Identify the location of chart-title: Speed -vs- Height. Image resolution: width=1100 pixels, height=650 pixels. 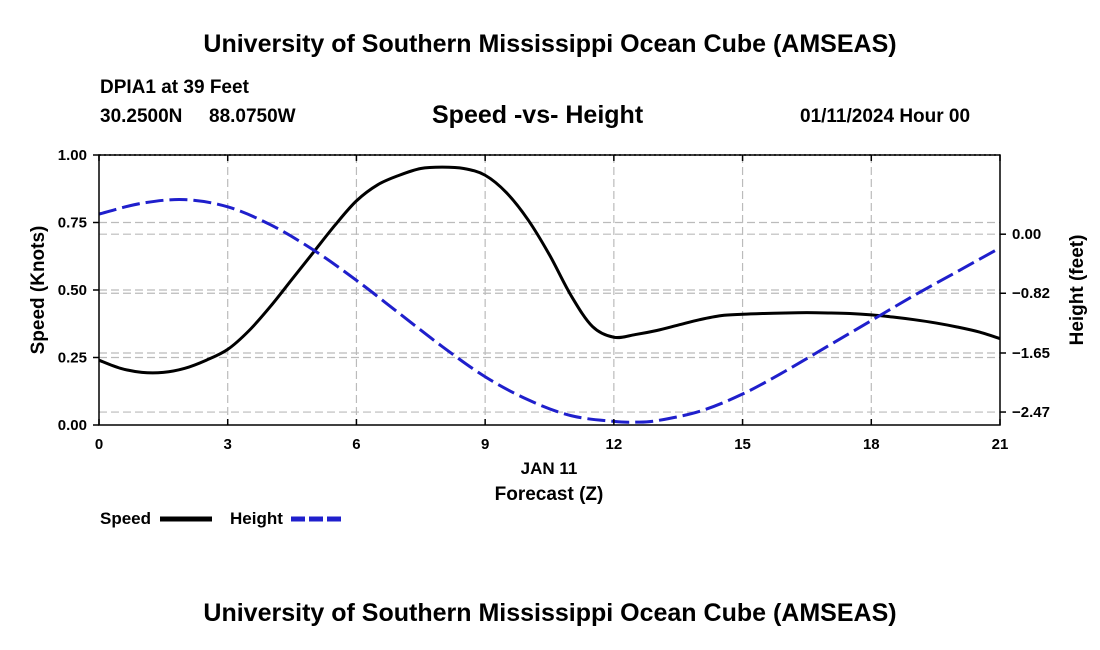
(538, 115).